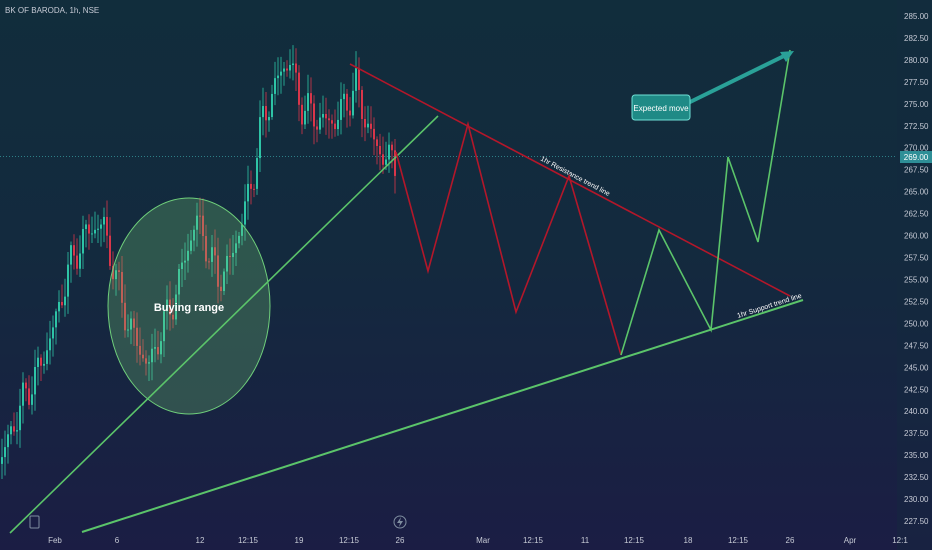 The height and width of the screenshot is (550, 932). Describe the element at coordinates (688, 540) in the screenshot. I see `time-tick-label: 18` at that location.